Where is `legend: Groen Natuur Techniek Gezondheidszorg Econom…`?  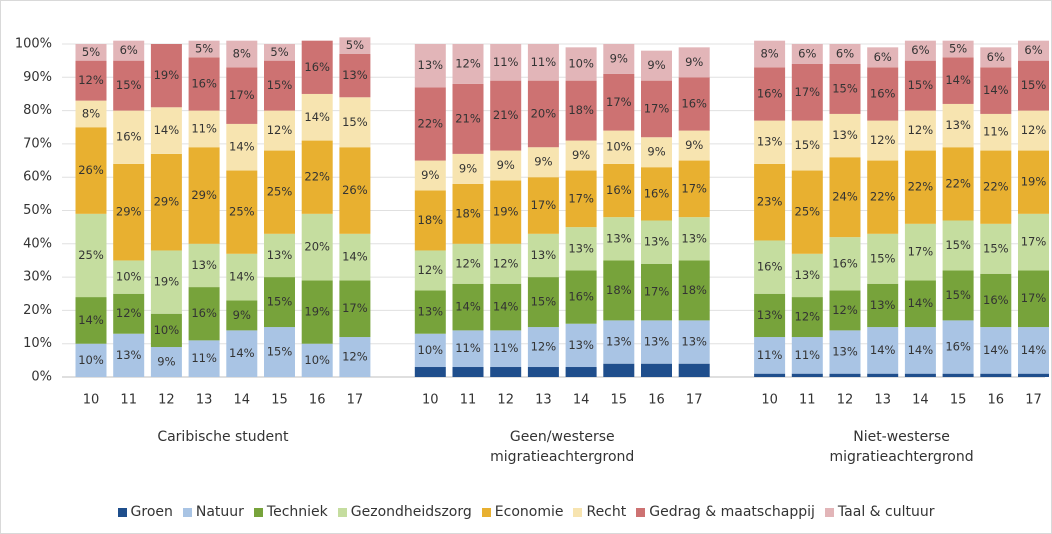 legend: Groen Natuur Techniek Gezondheidszorg Econom… is located at coordinates (526, 512).